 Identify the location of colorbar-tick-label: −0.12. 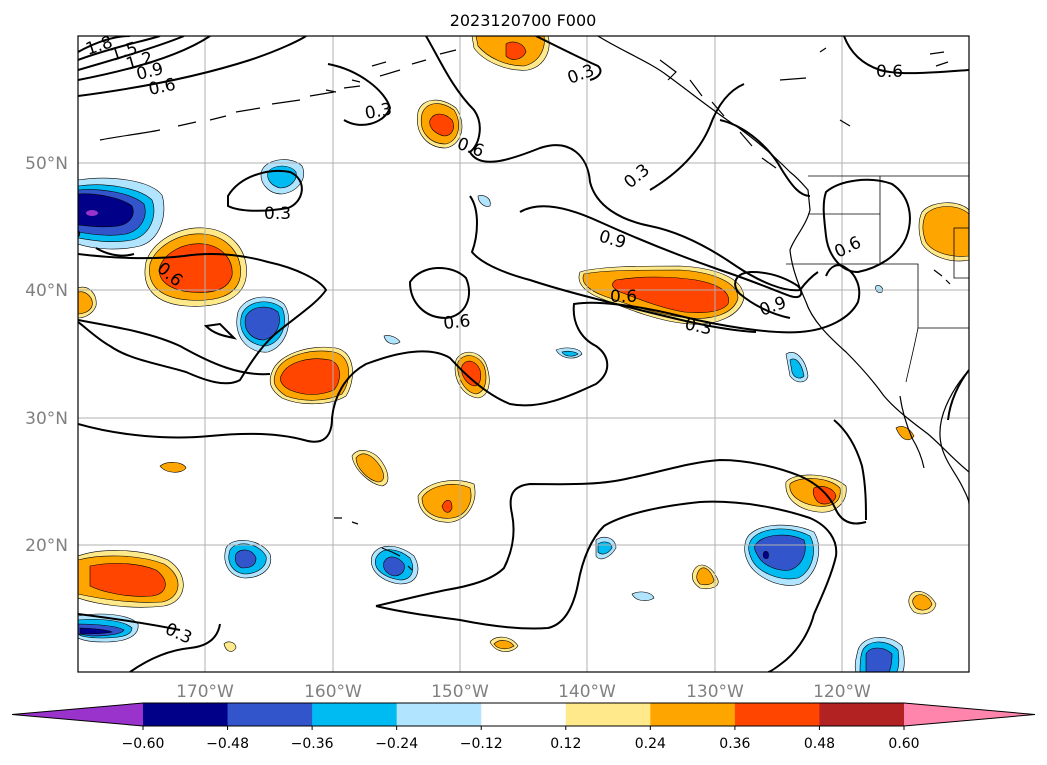
(481, 744).